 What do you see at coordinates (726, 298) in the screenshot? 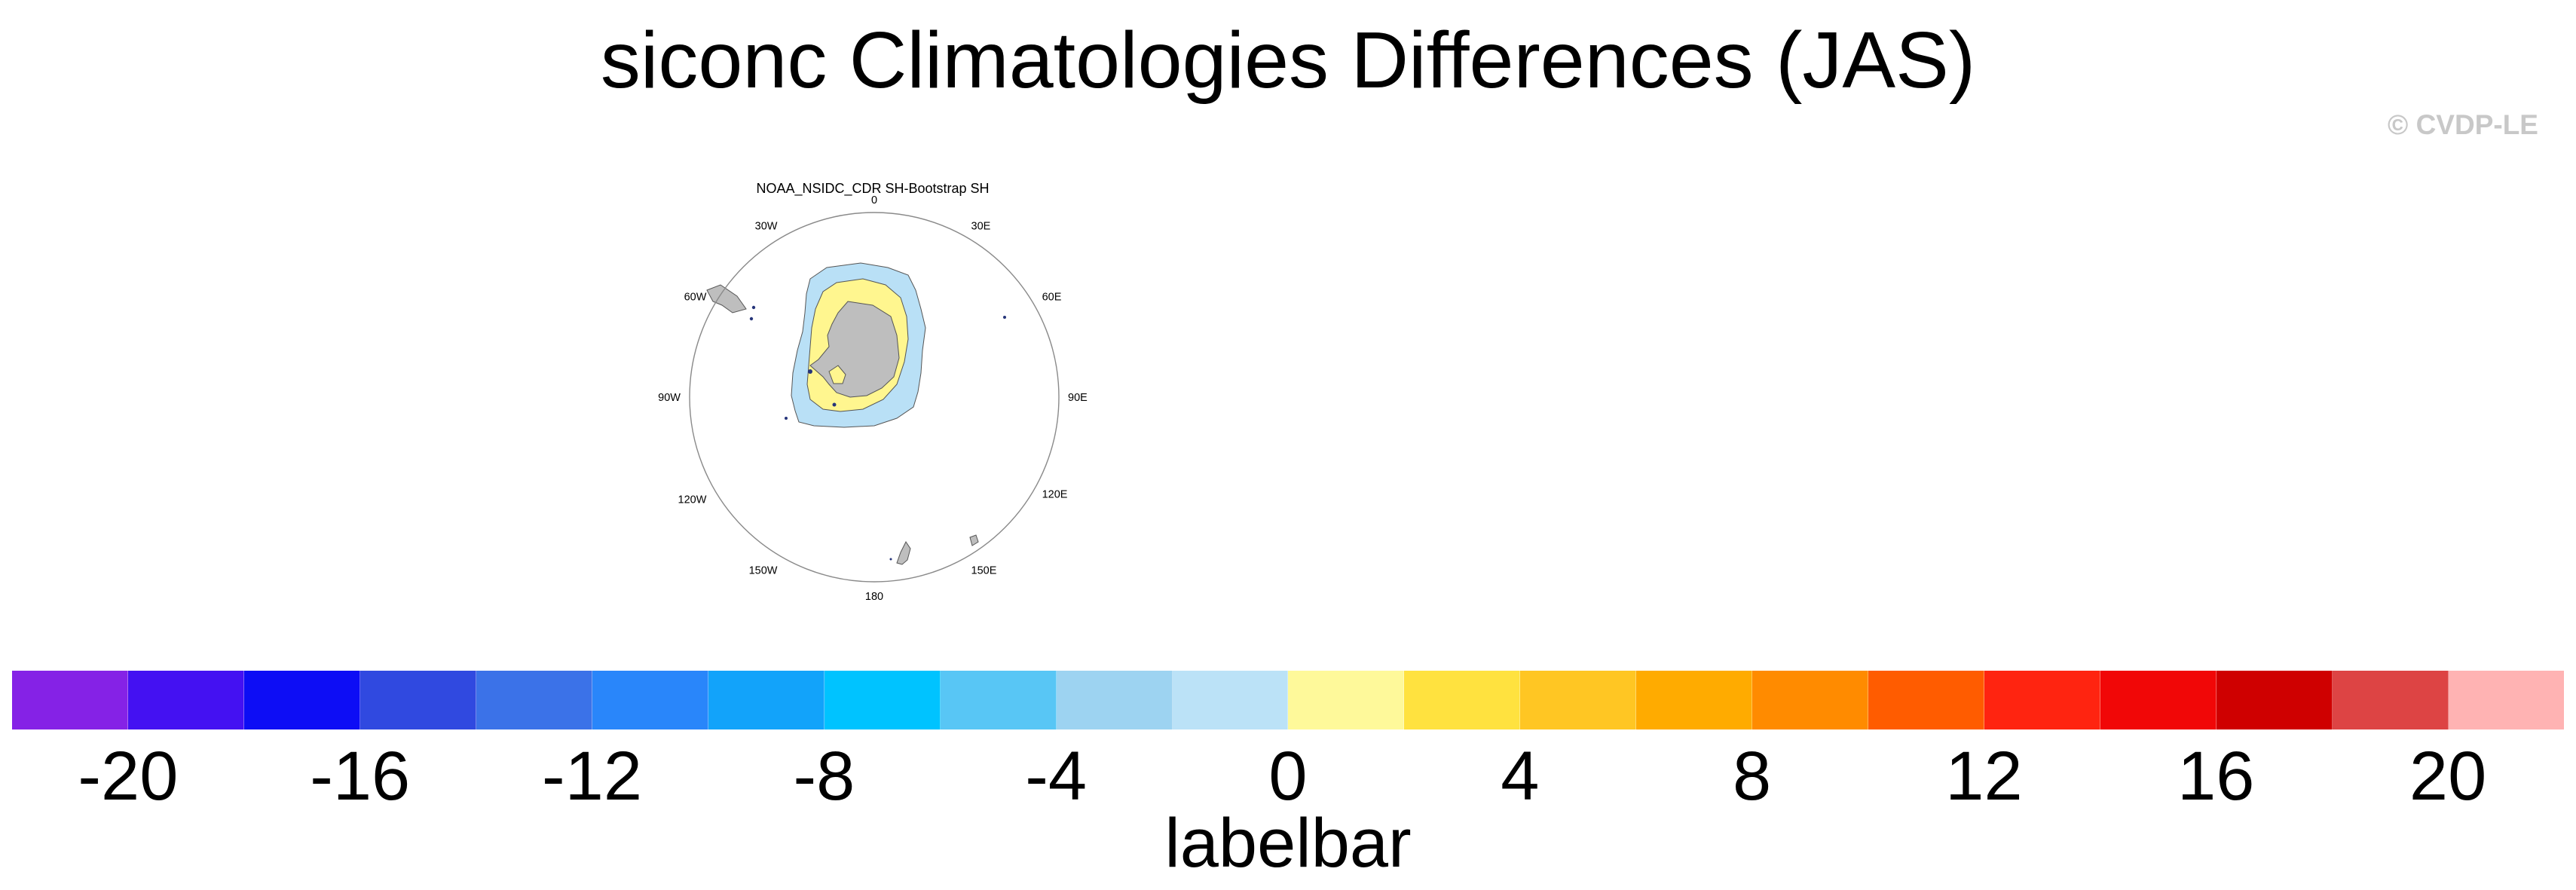
I see `south-america-land` at bounding box center [726, 298].